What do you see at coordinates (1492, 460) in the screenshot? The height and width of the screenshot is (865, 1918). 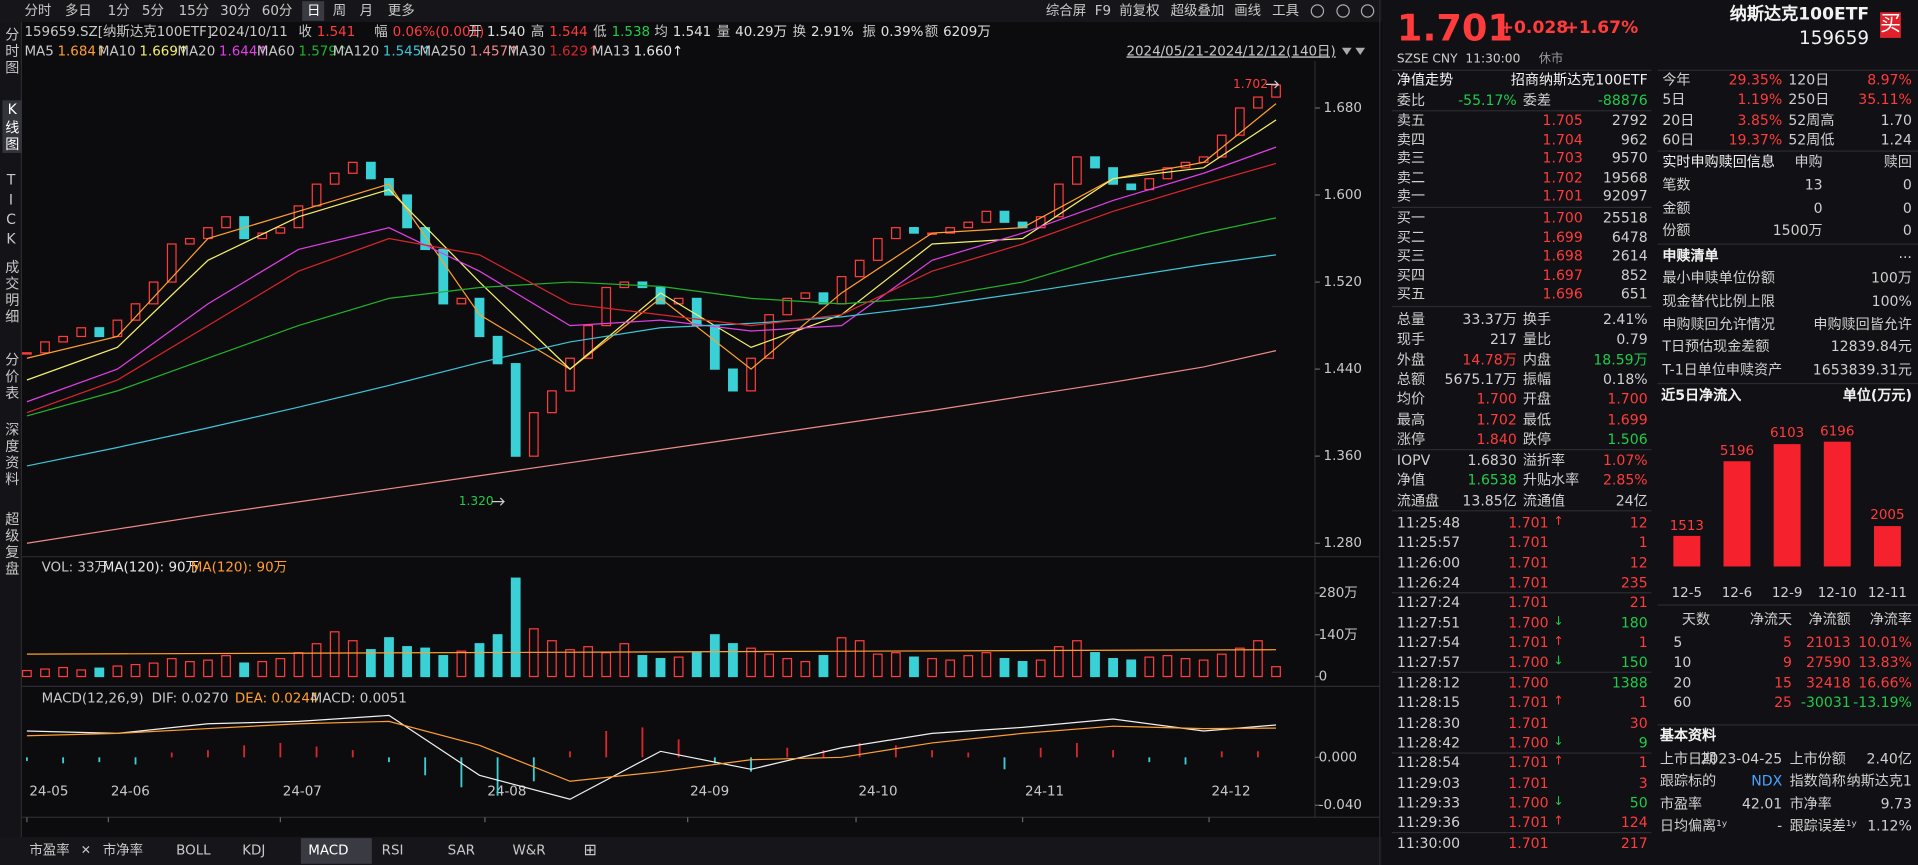 I see `value: 1.6830` at bounding box center [1492, 460].